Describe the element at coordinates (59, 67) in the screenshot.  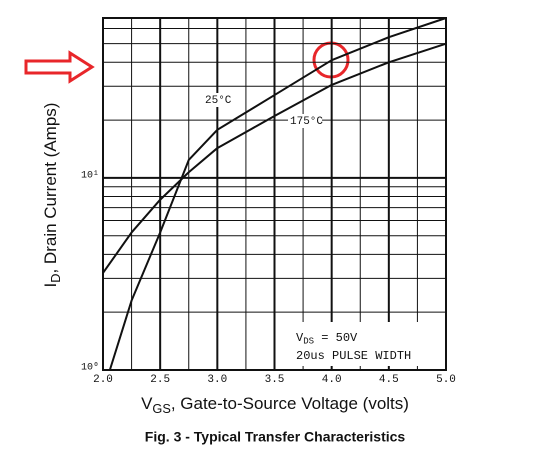
I see `highlight-arrow` at that location.